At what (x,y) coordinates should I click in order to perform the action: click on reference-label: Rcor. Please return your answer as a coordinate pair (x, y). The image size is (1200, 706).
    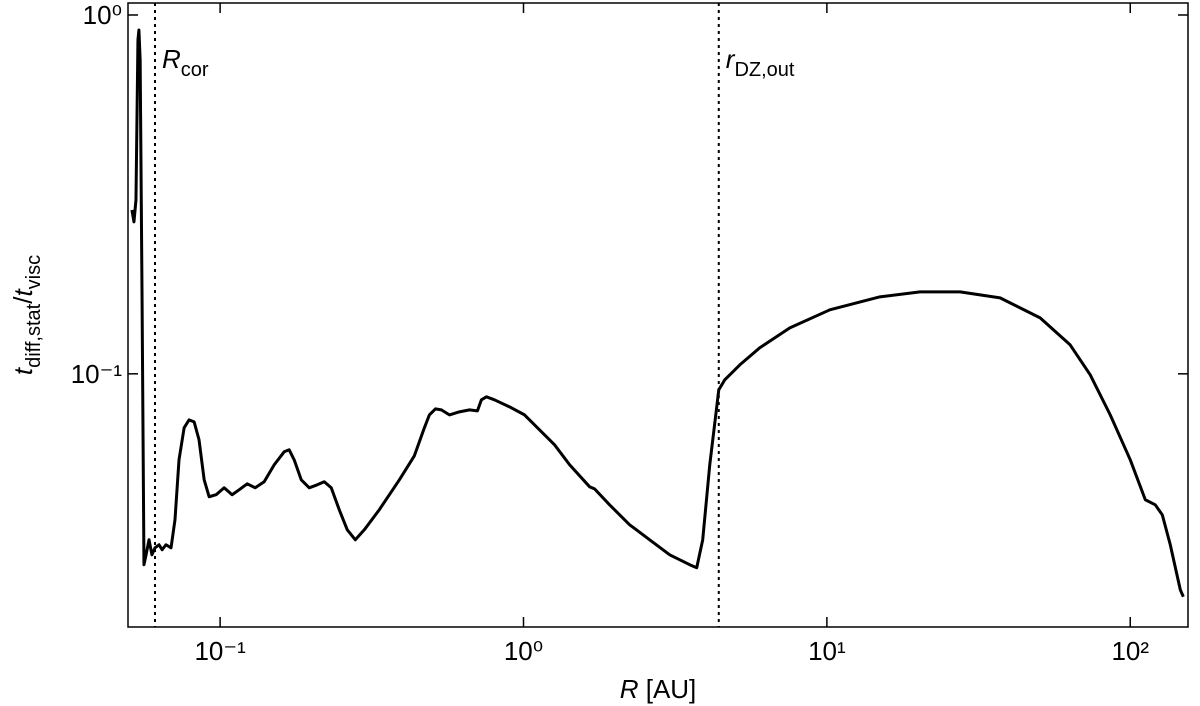
    Looking at the image, I should click on (185, 62).